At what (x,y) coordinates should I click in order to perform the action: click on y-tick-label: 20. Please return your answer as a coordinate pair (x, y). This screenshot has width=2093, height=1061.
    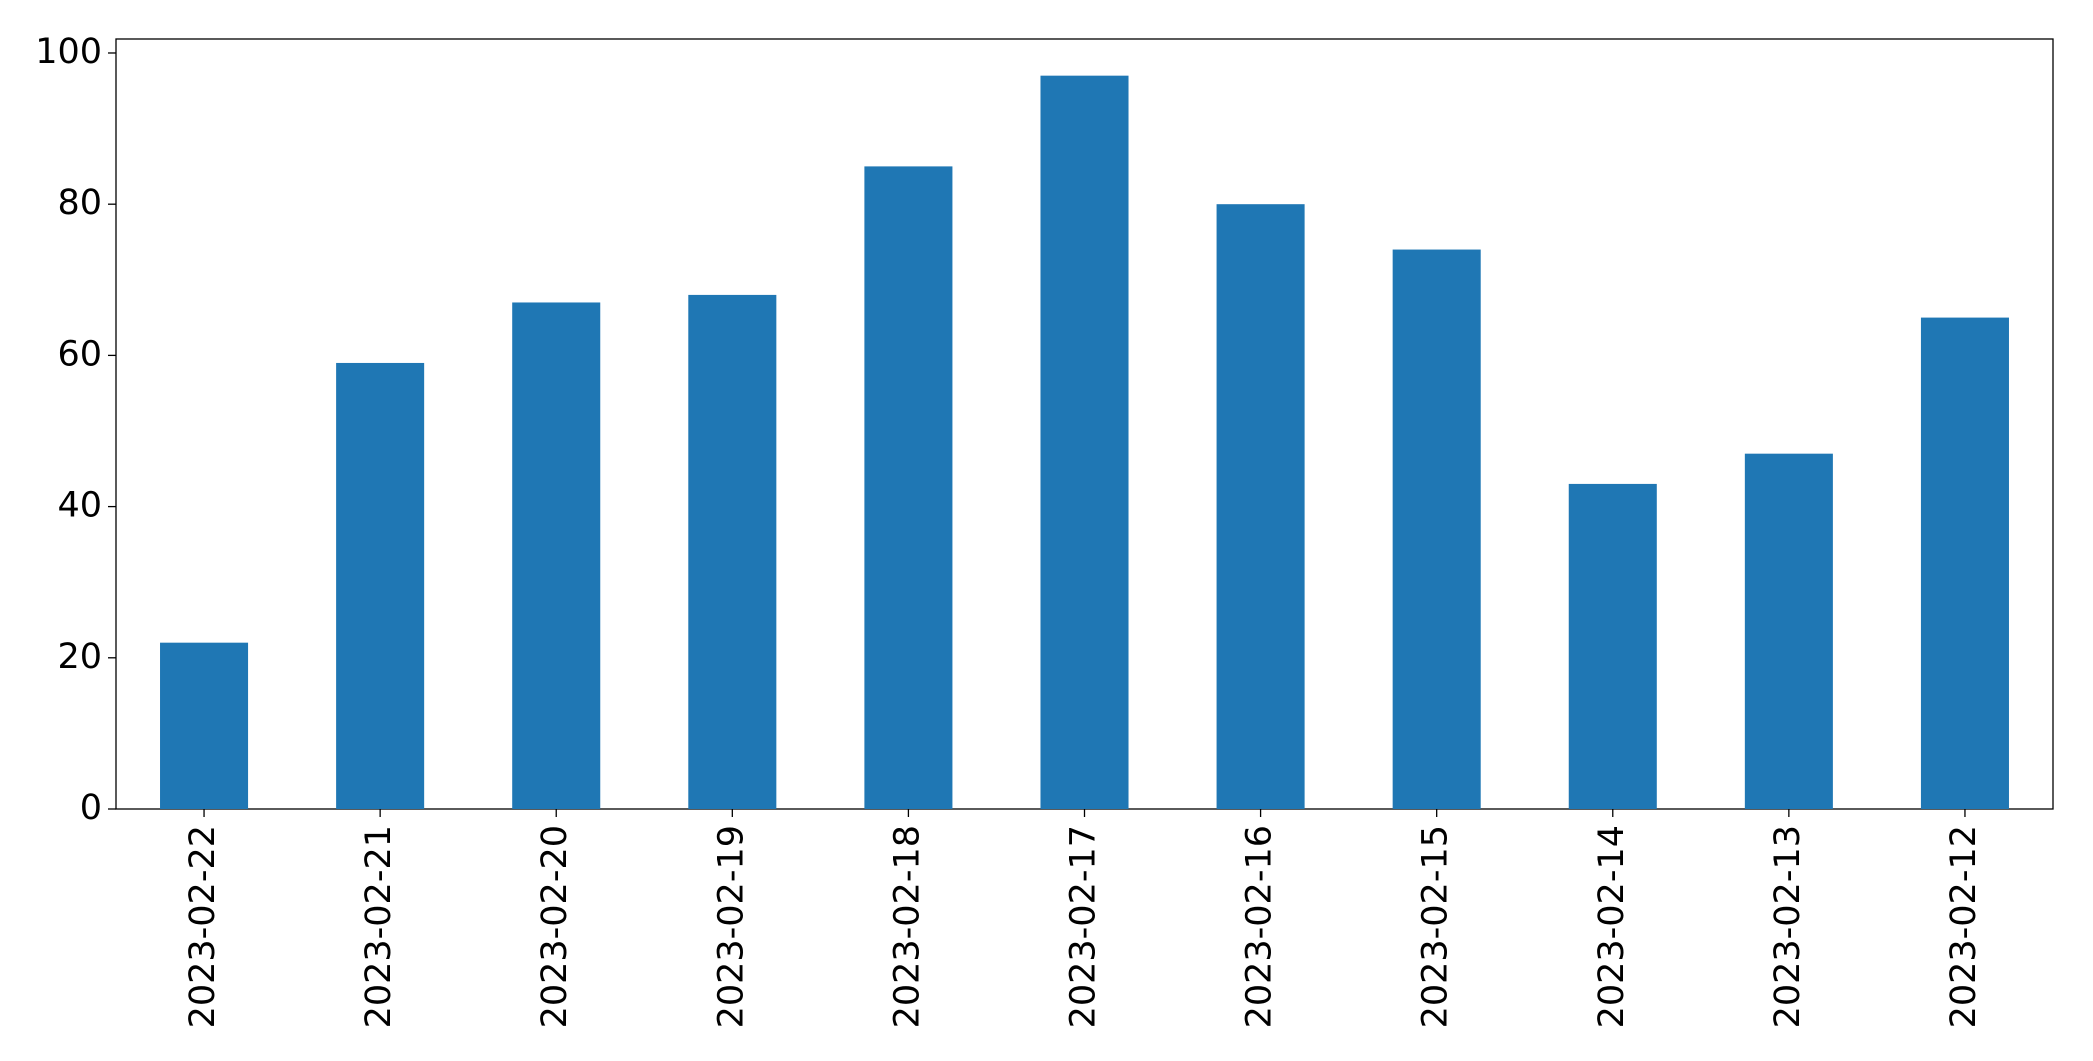
    Looking at the image, I should click on (79, 657).